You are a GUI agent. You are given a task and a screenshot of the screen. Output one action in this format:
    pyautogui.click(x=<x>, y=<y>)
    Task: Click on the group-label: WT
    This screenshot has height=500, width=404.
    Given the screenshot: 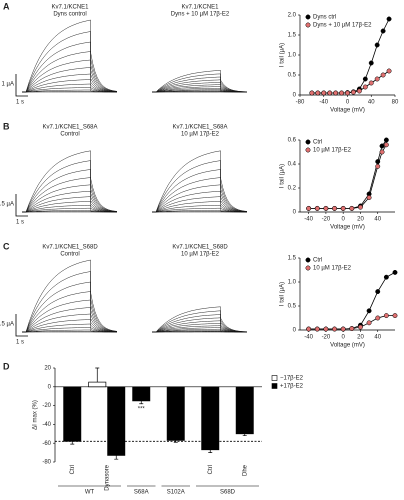 What is the action you would take?
    pyautogui.click(x=90, y=493)
    